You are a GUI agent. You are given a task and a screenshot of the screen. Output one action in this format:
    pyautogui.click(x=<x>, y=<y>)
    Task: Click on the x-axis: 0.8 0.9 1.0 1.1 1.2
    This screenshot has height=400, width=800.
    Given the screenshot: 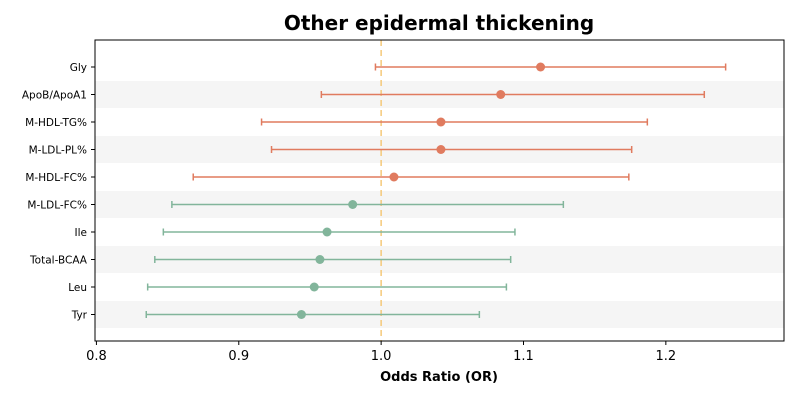 What is the action you would take?
    pyautogui.click(x=381, y=352)
    